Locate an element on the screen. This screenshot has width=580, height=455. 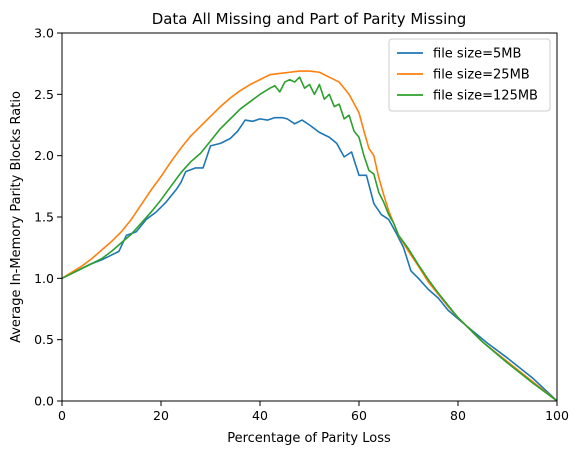
y-tick-label: 2.0 is located at coordinates (44, 155).